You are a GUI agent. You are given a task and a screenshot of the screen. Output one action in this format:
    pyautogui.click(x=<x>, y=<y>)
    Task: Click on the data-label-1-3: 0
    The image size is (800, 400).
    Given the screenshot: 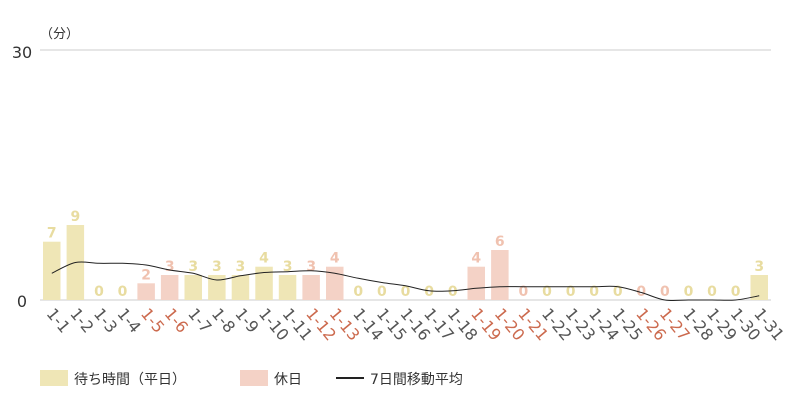 What is the action you would take?
    pyautogui.click(x=99, y=292)
    